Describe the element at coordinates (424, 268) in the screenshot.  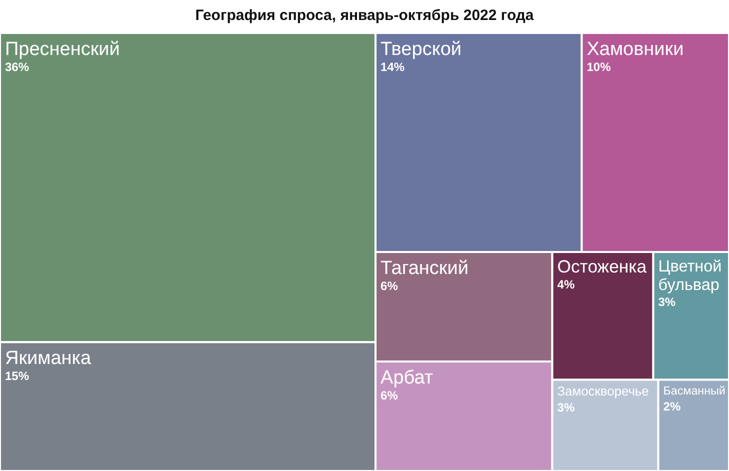
I see `category-label: Таганский` at that location.